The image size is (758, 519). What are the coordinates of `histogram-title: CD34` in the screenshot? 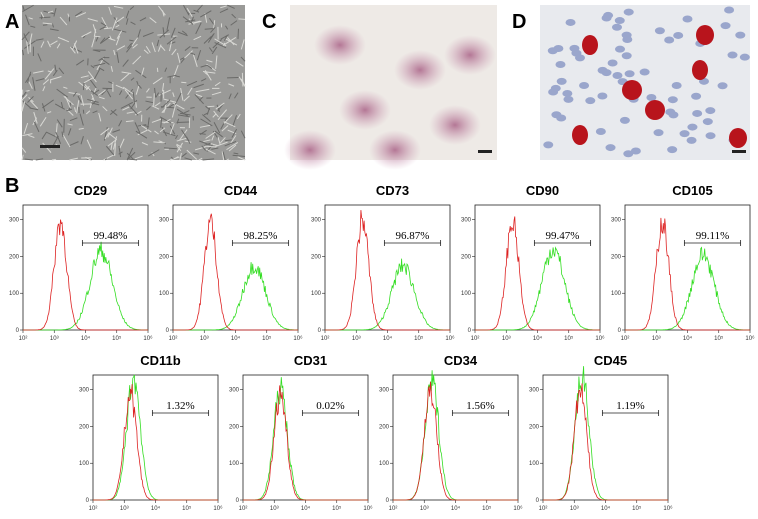 It's located at (461, 360).